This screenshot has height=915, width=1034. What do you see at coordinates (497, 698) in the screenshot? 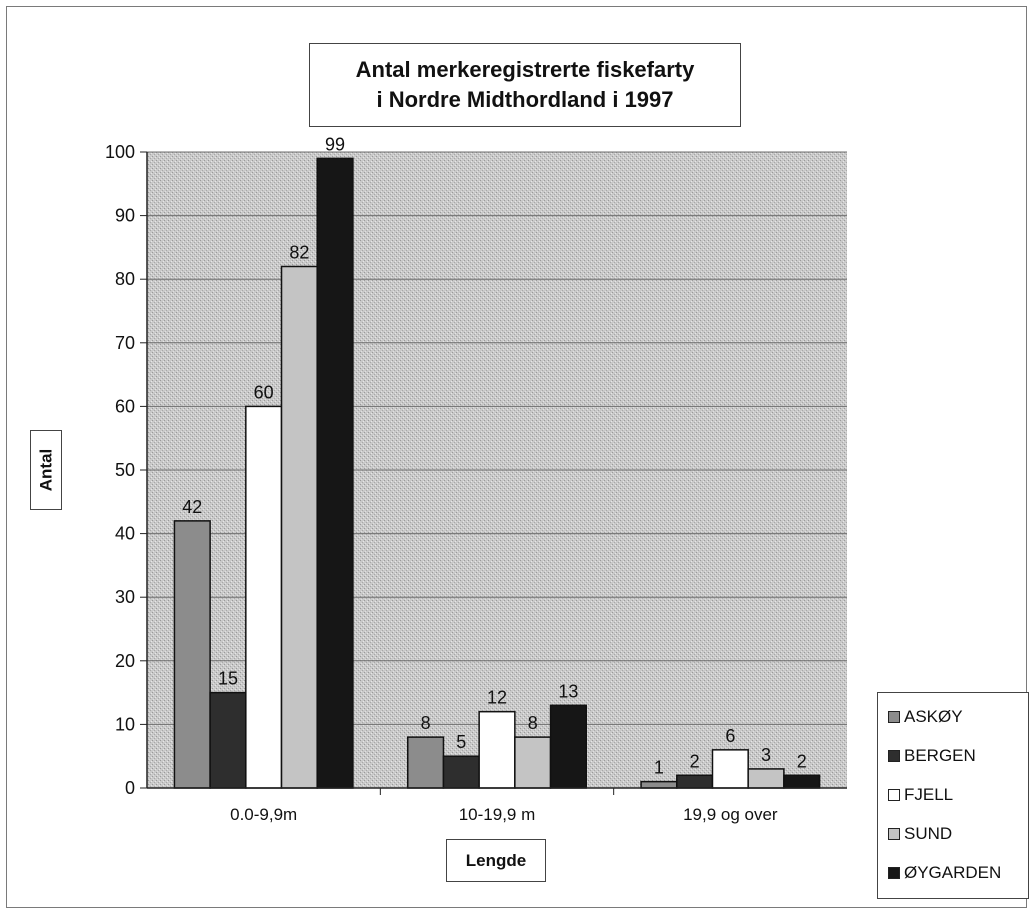
I see `data-label-fjell-1: 12` at bounding box center [497, 698].